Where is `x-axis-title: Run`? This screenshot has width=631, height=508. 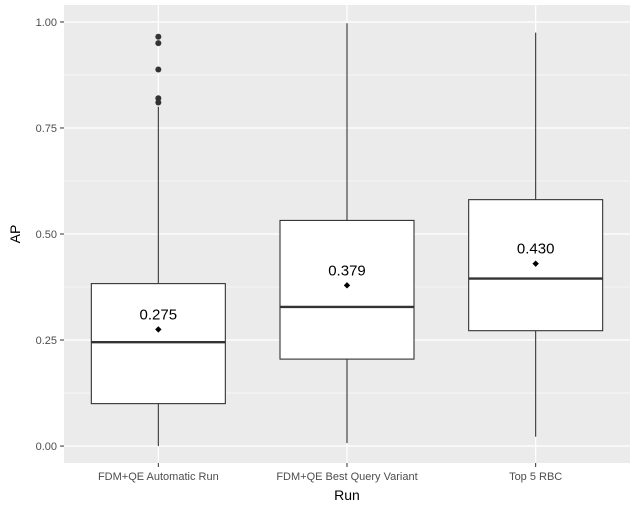 x-axis-title: Run is located at coordinates (347, 495).